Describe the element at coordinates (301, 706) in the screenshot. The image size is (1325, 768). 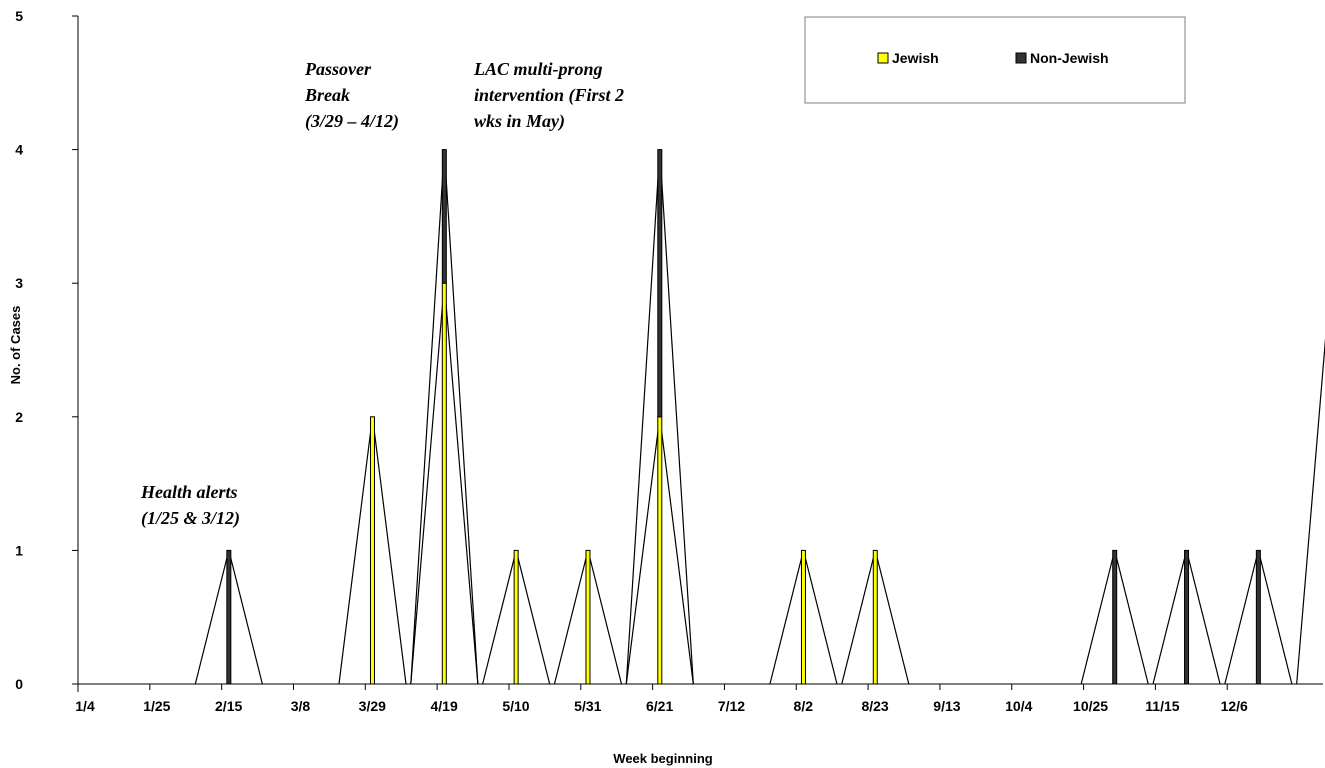
I see `x-tick-label: 3/8` at that location.